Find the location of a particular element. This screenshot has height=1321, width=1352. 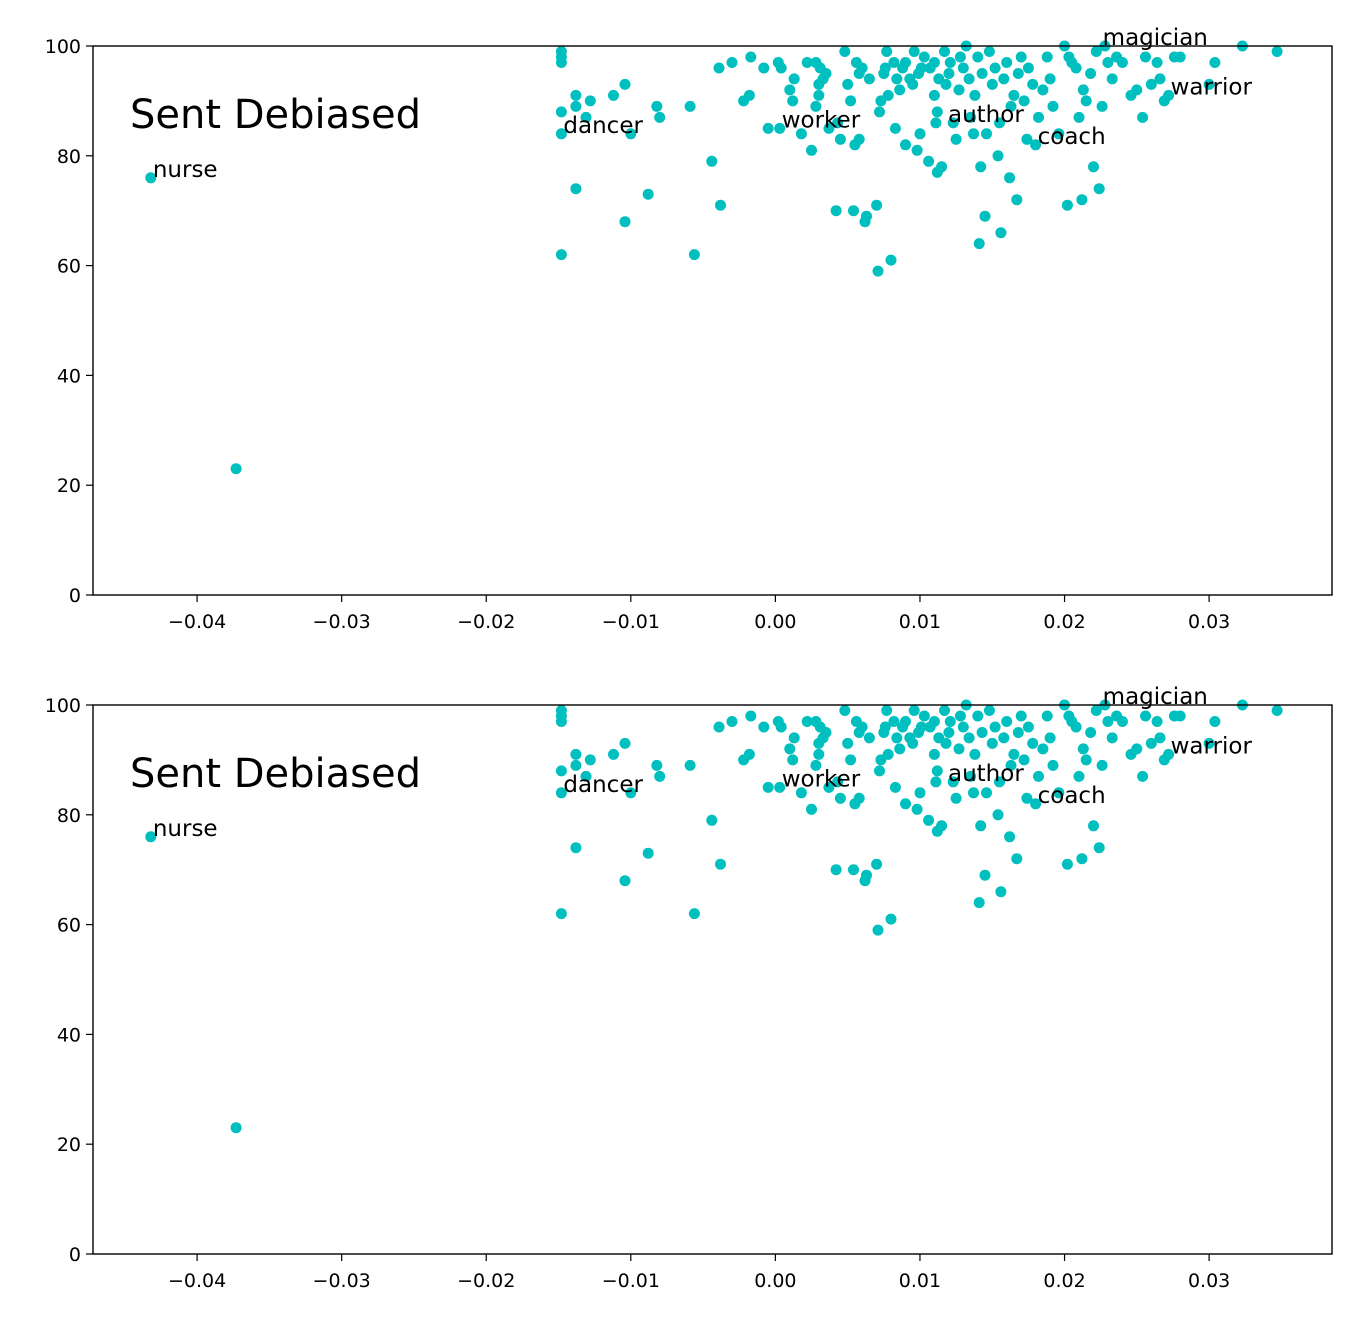

panel-label: Sent Debiased is located at coordinates (275, 115).